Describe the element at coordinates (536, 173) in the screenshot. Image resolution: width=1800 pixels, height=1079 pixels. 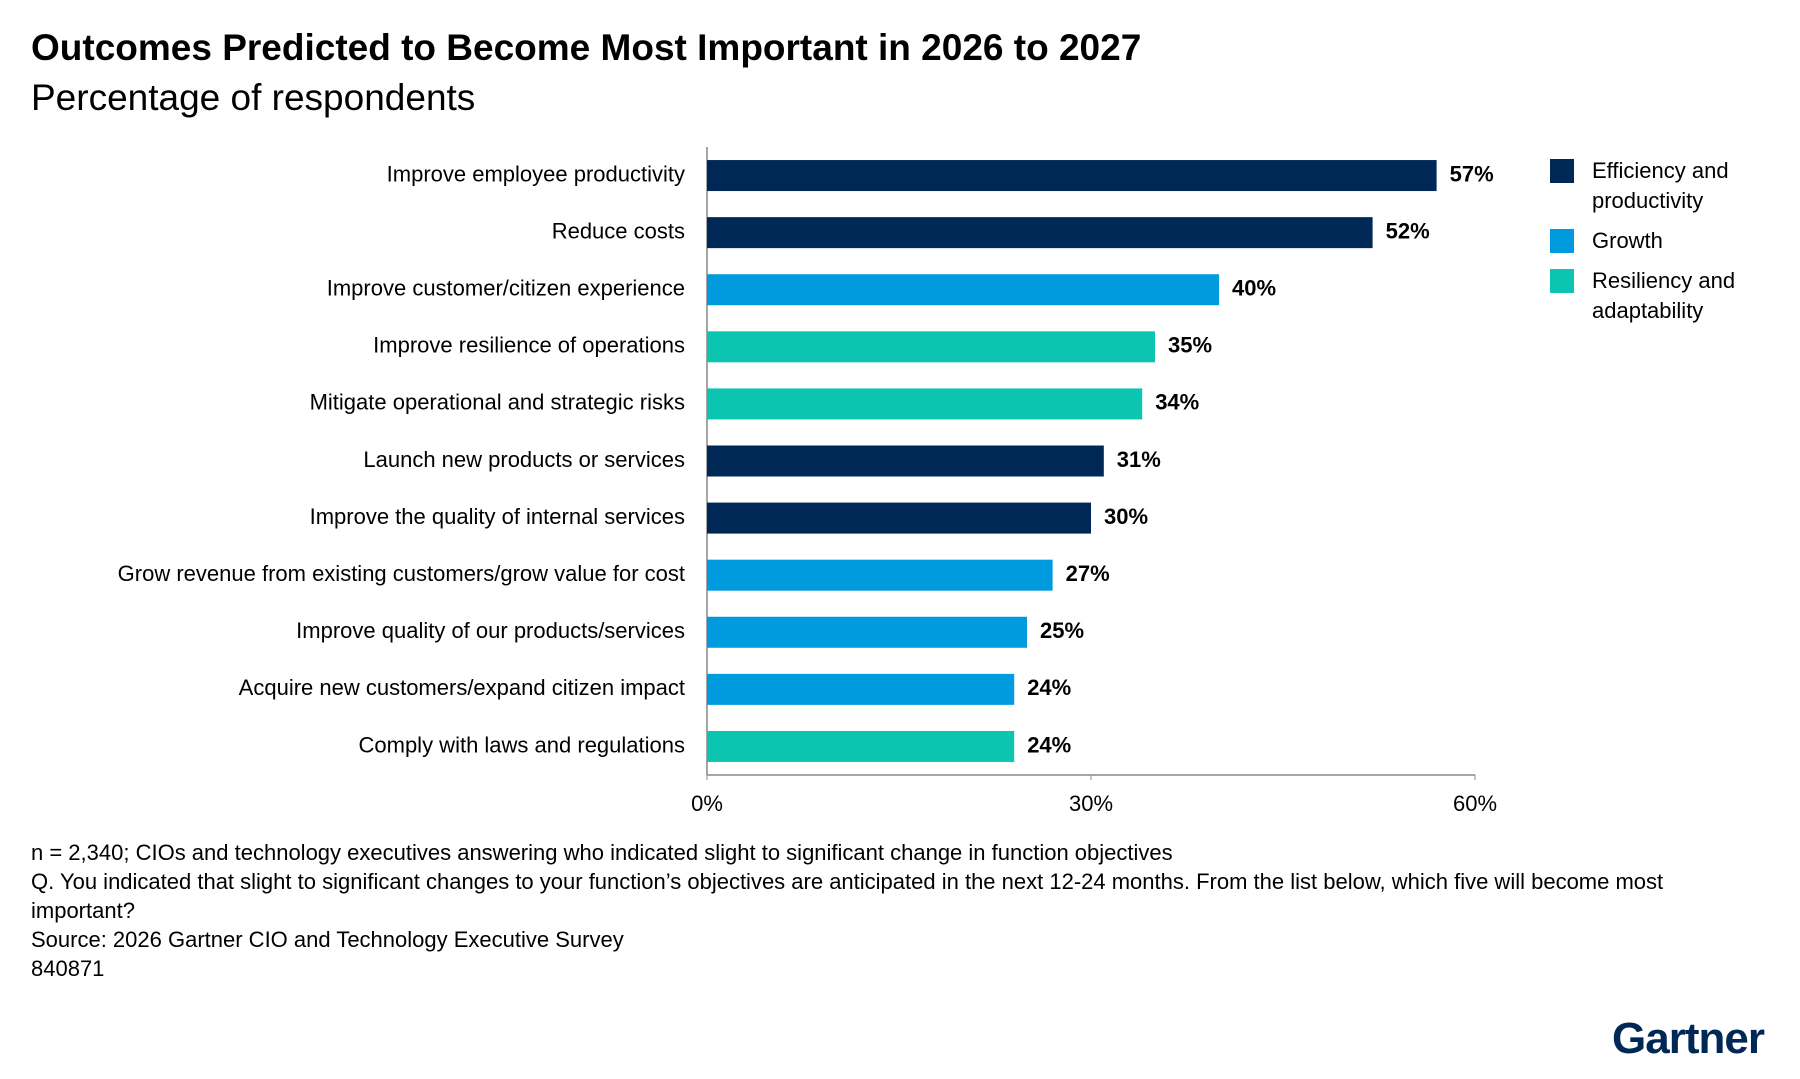
I see `y-tick-label: Improve employee productivity` at that location.